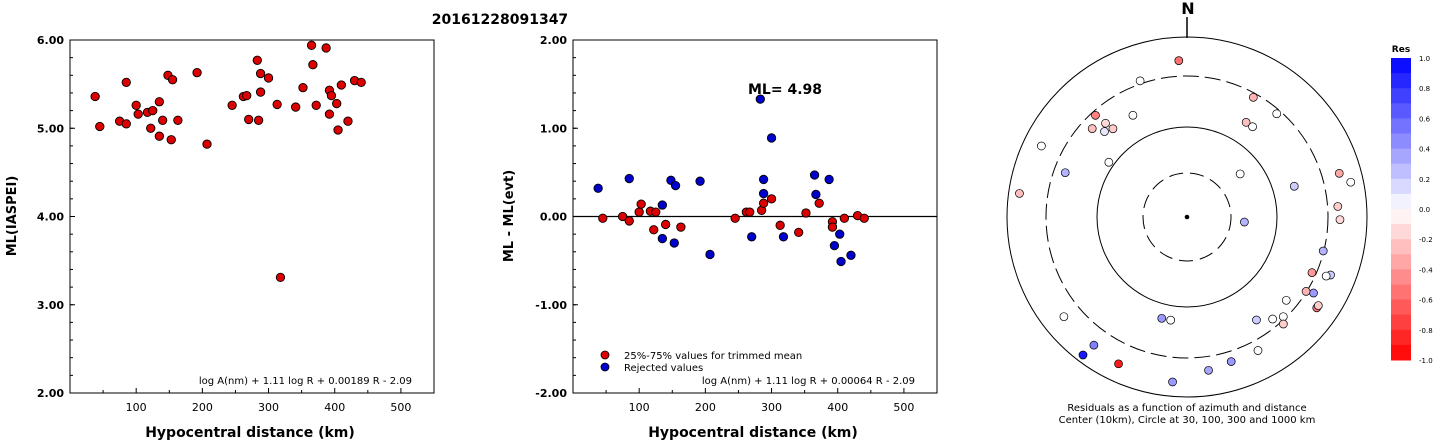 This screenshot has height=441, width=1437. What do you see at coordinates (50, 40) in the screenshot?
I see `left-y-tick-label: 6.00` at bounding box center [50, 40].